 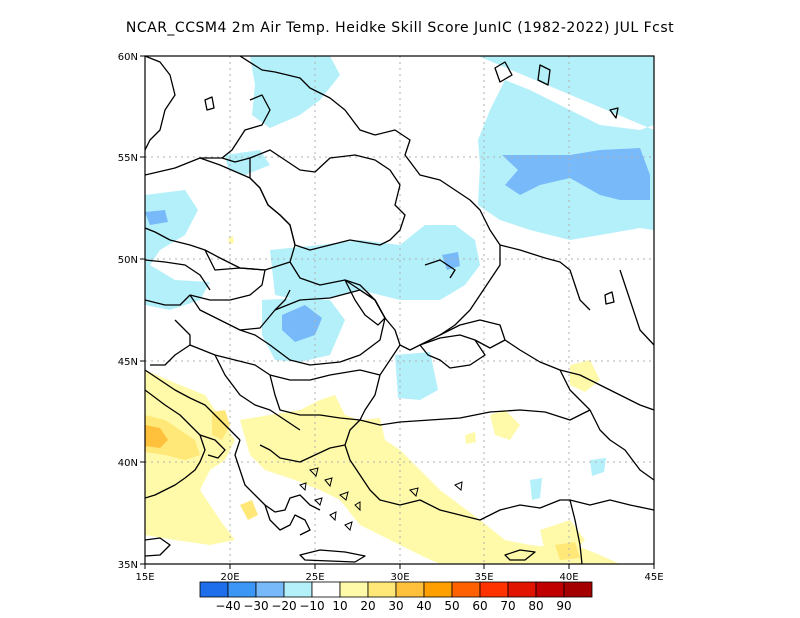 I want to click on lat-label: 35N, so click(x=128, y=565).